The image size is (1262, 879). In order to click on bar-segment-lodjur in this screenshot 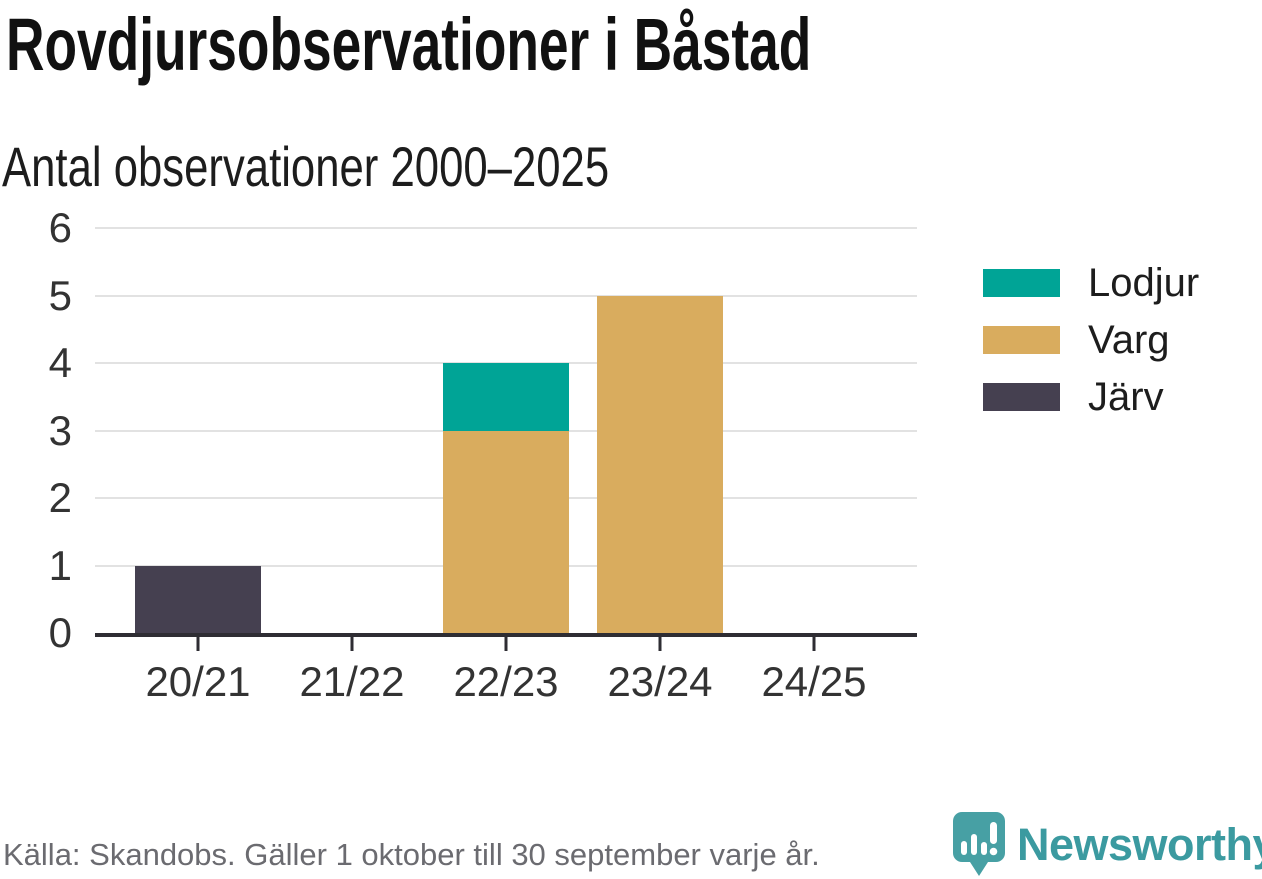, I will do `click(506, 397)`.